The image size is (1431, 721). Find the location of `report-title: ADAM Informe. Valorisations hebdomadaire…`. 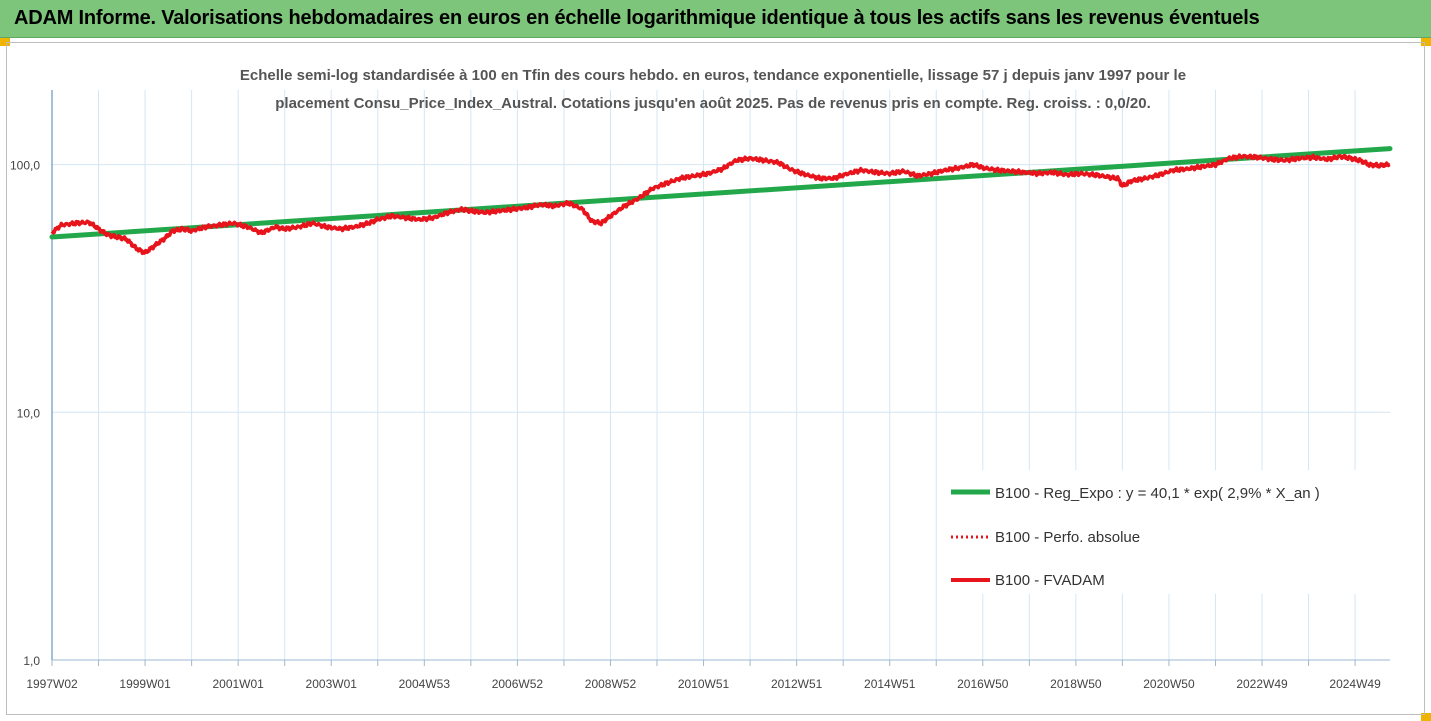

report-title: ADAM Informe. Valorisations hebdomadaire… is located at coordinates (637, 18).